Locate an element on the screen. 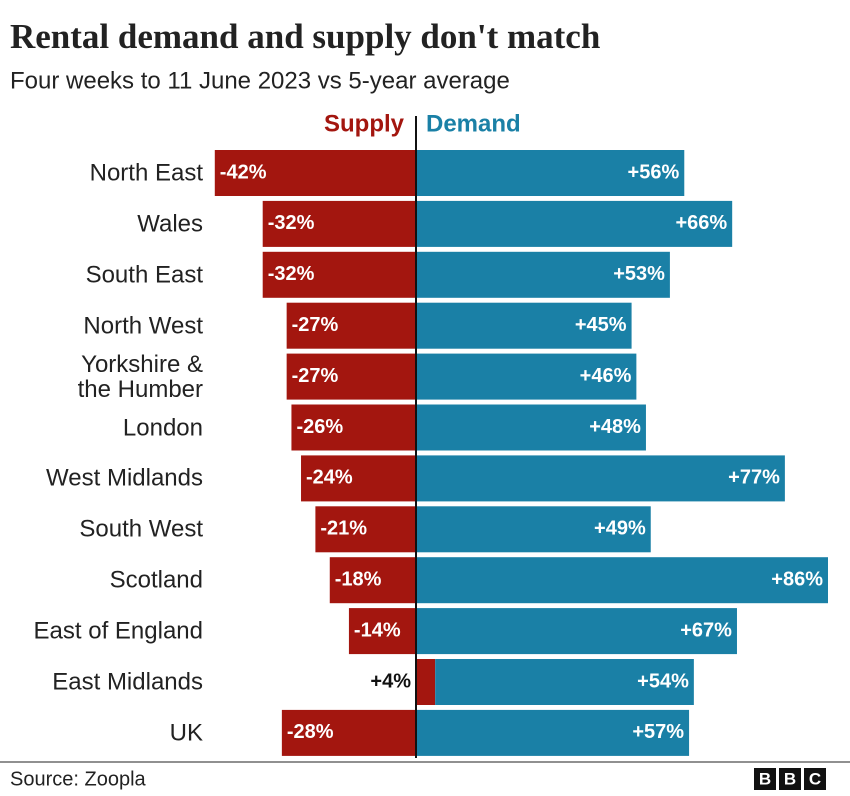 The width and height of the screenshot is (850, 796). category-label: North East is located at coordinates (146, 173).